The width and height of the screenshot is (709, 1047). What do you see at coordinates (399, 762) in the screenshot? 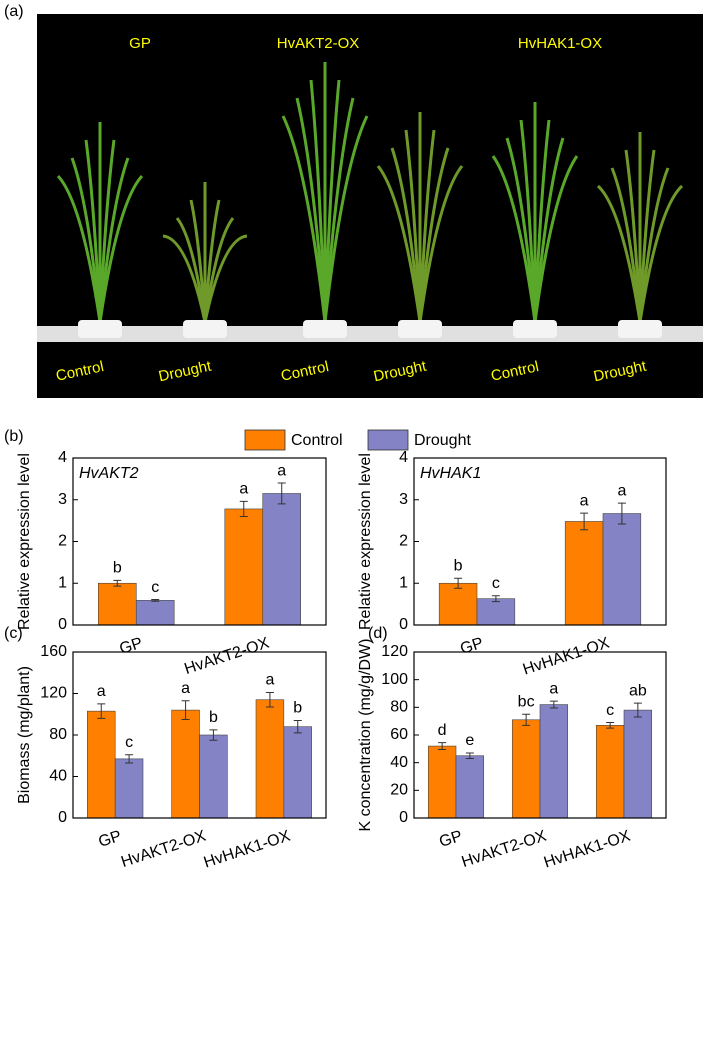
I see `y-tick-label: 40` at bounding box center [399, 762].